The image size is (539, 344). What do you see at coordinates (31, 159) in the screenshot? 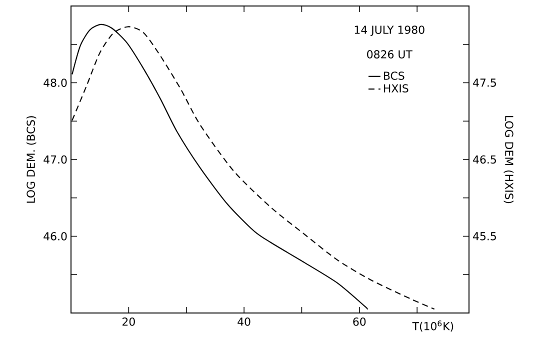
I see `y-axis-title: LOG DEM. (BCS)` at bounding box center [31, 159].